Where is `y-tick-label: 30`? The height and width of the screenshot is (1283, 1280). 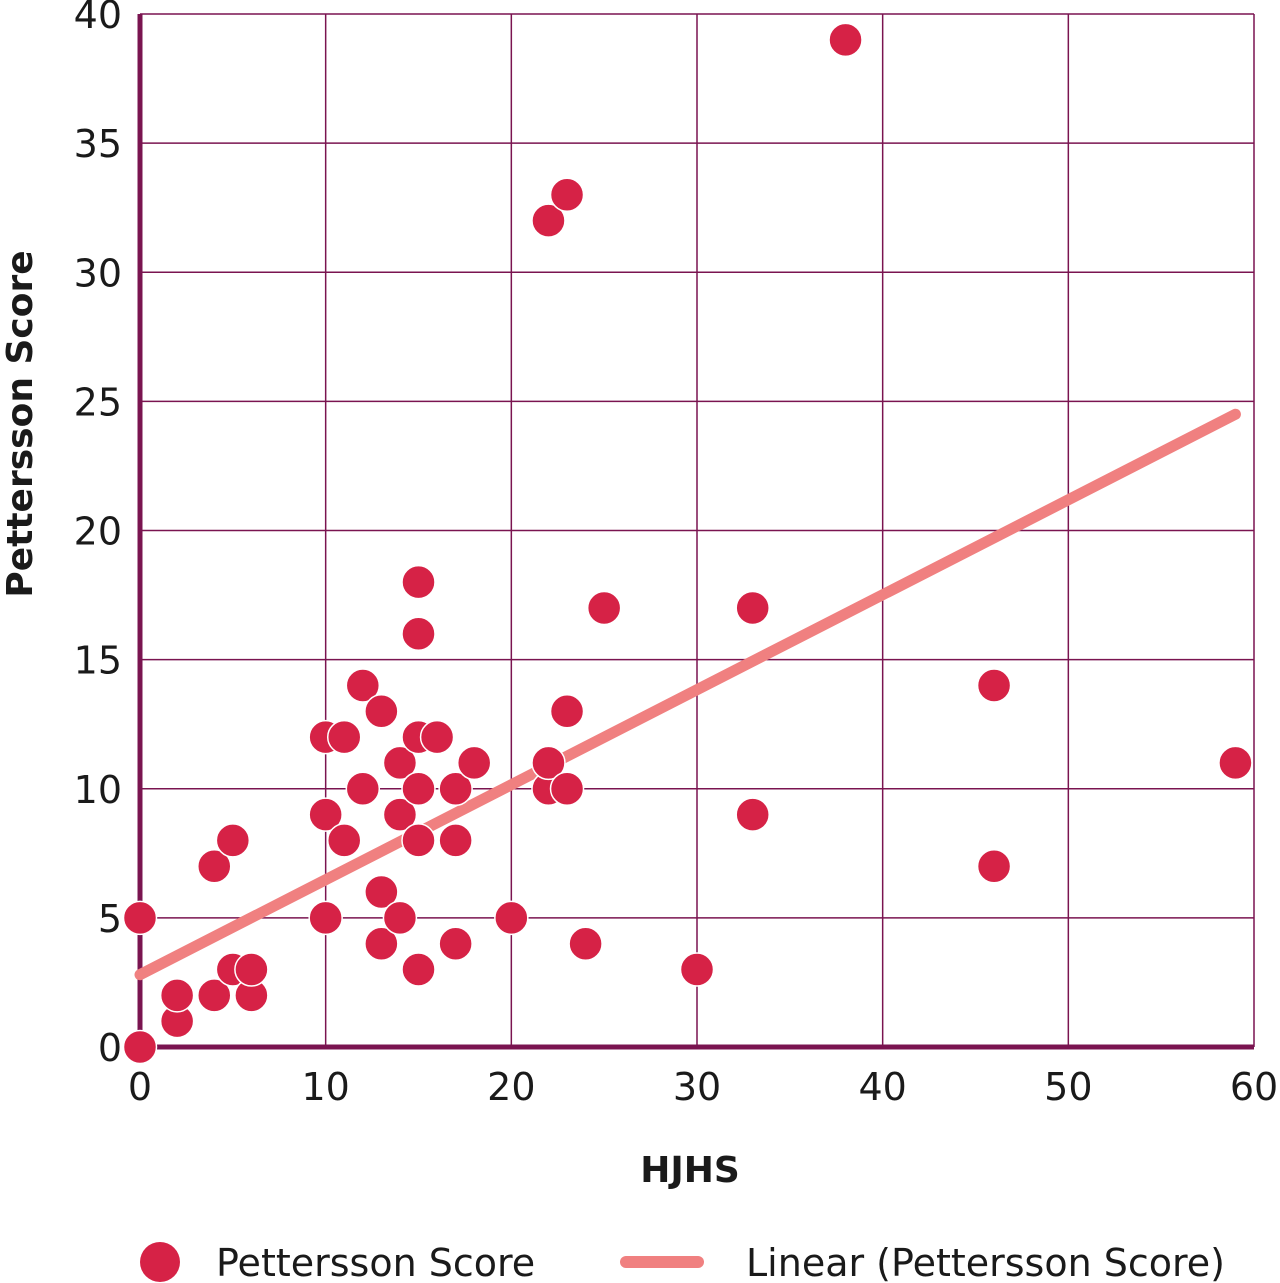
y-tick-label: 30 is located at coordinates (98, 273).